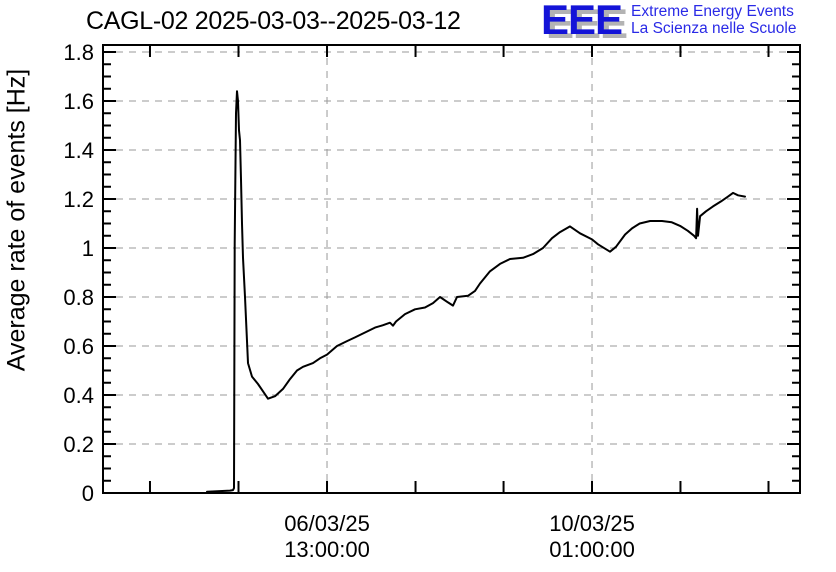  What do you see at coordinates (327, 549) in the screenshot?
I see `x-tick-label: 13:00:00` at bounding box center [327, 549].